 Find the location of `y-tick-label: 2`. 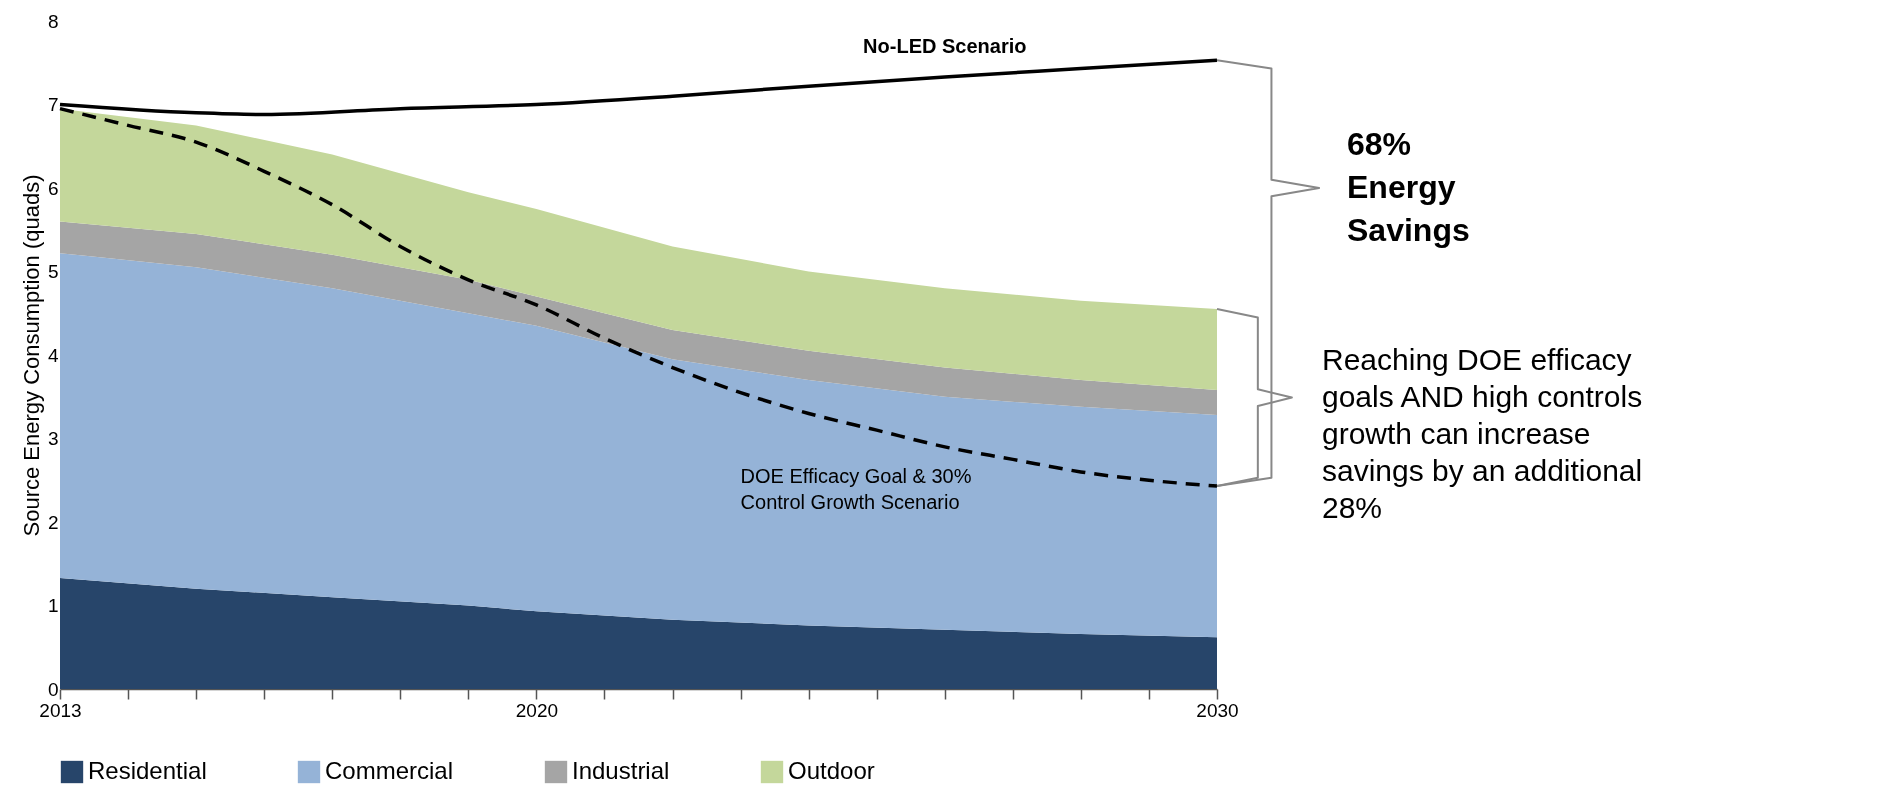

y-tick-label: 2 is located at coordinates (53, 522).